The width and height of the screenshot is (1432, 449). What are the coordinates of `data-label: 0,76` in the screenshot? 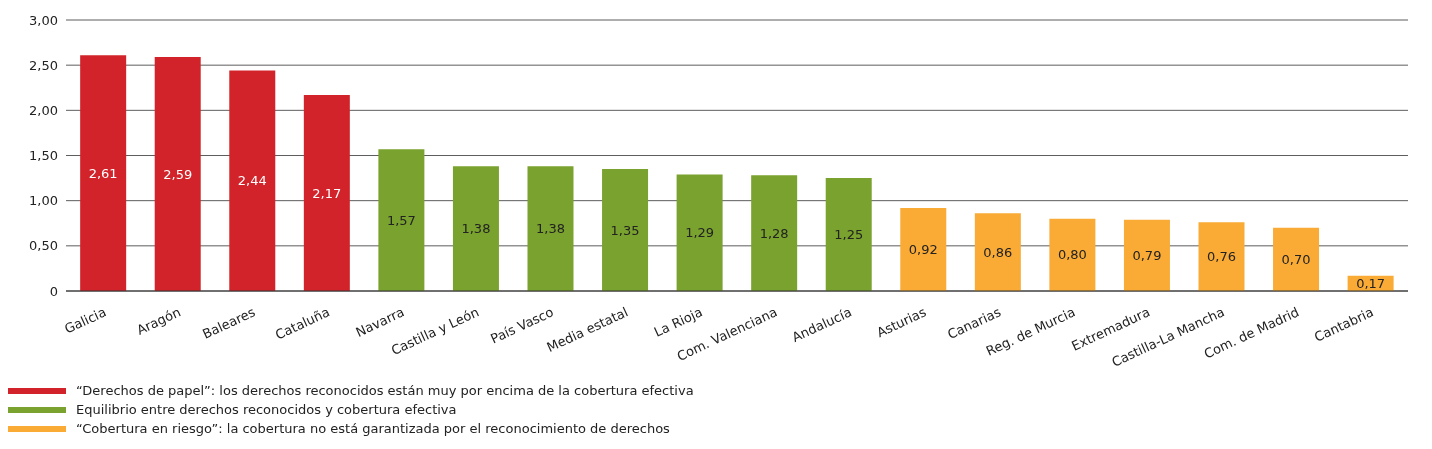 It's located at (1221, 257).